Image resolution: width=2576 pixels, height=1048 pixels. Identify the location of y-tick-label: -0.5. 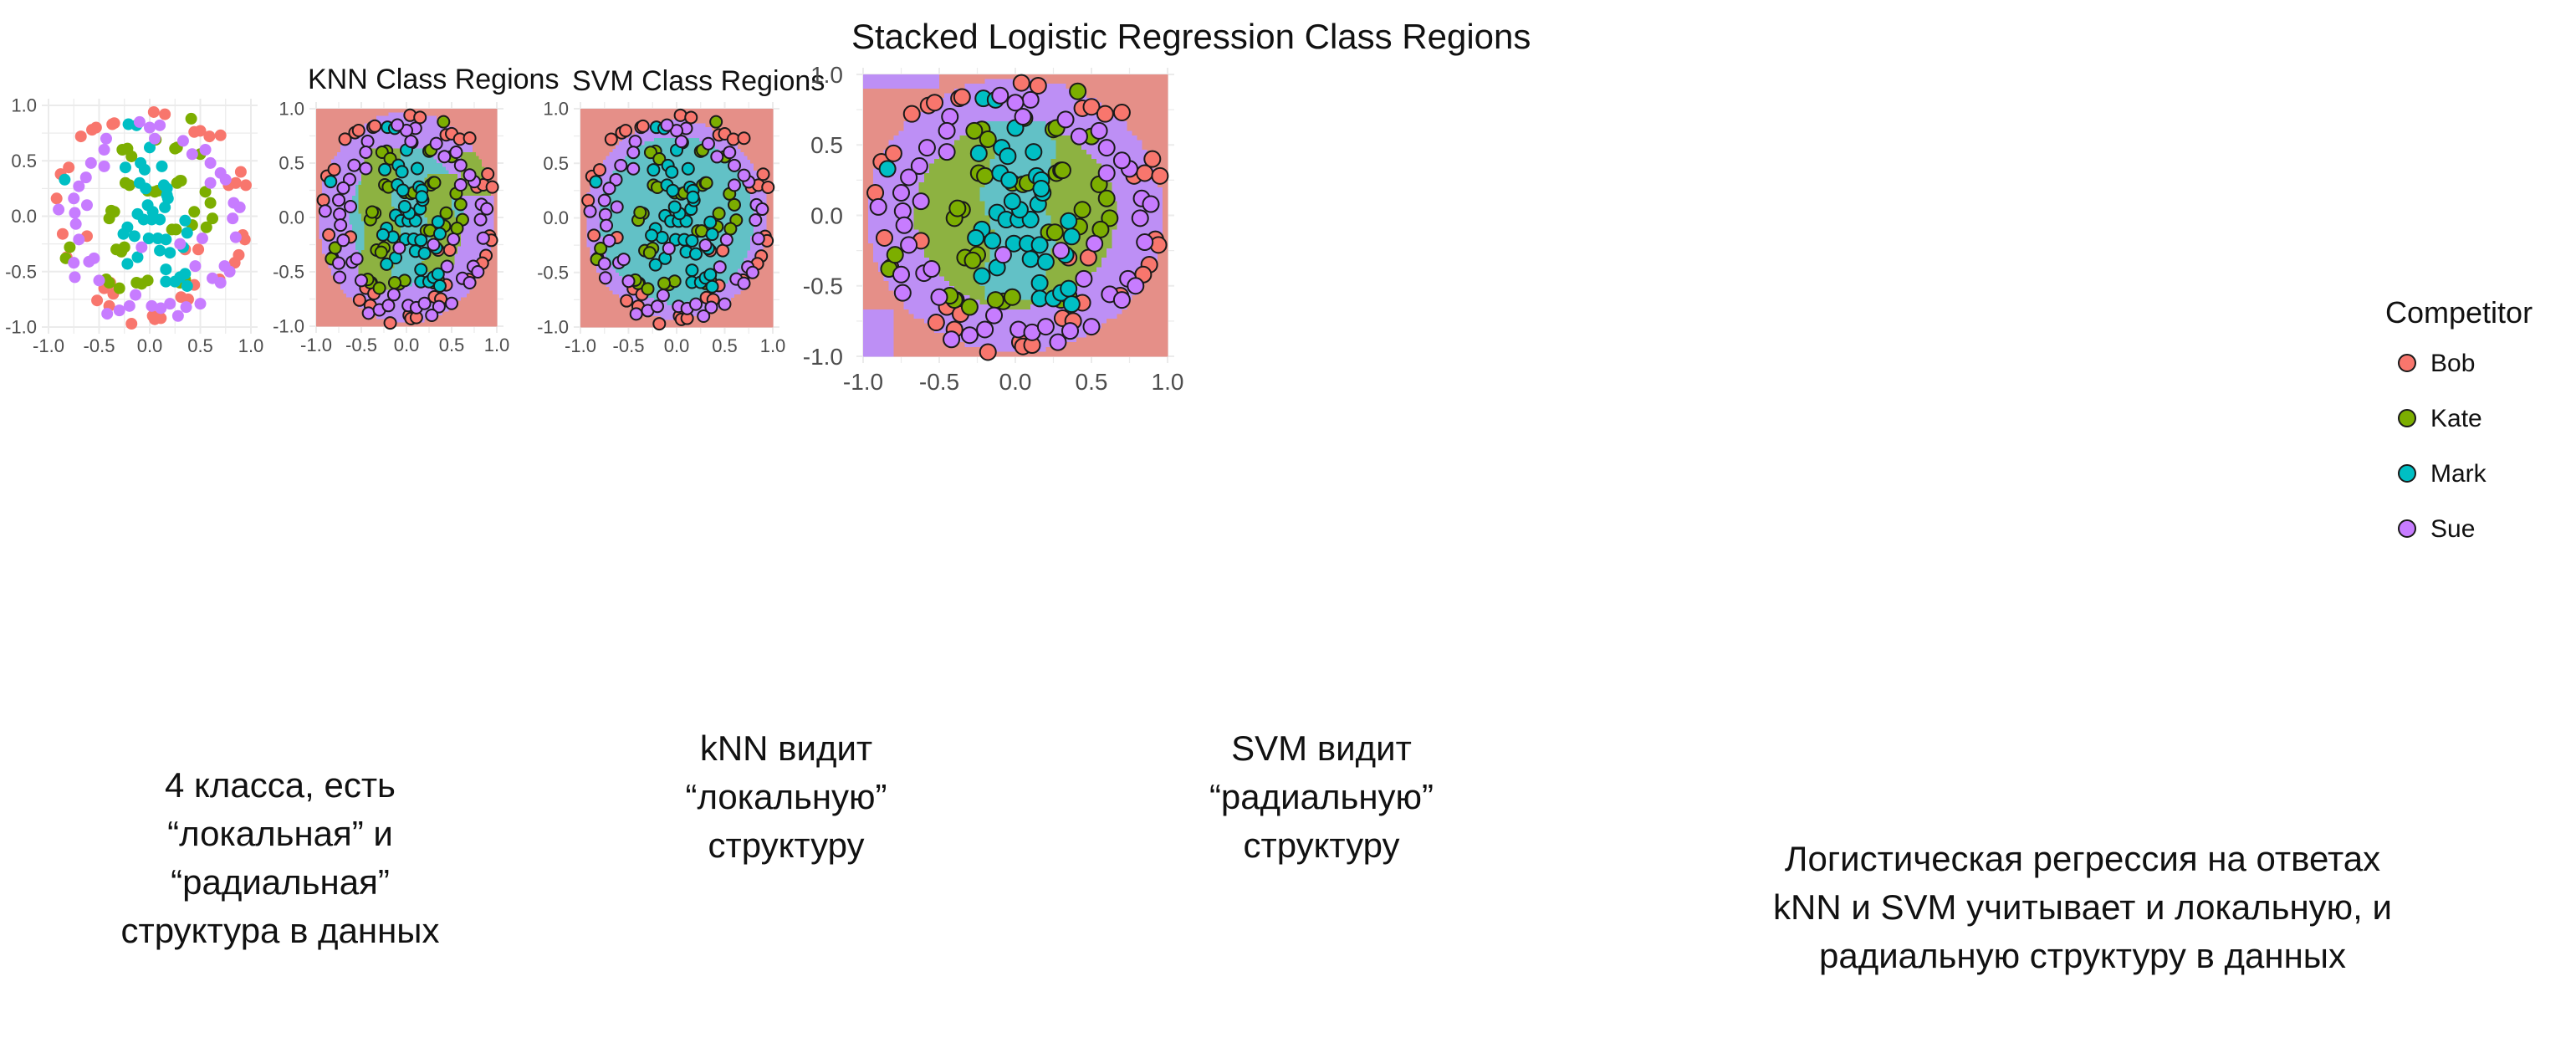
(21, 271).